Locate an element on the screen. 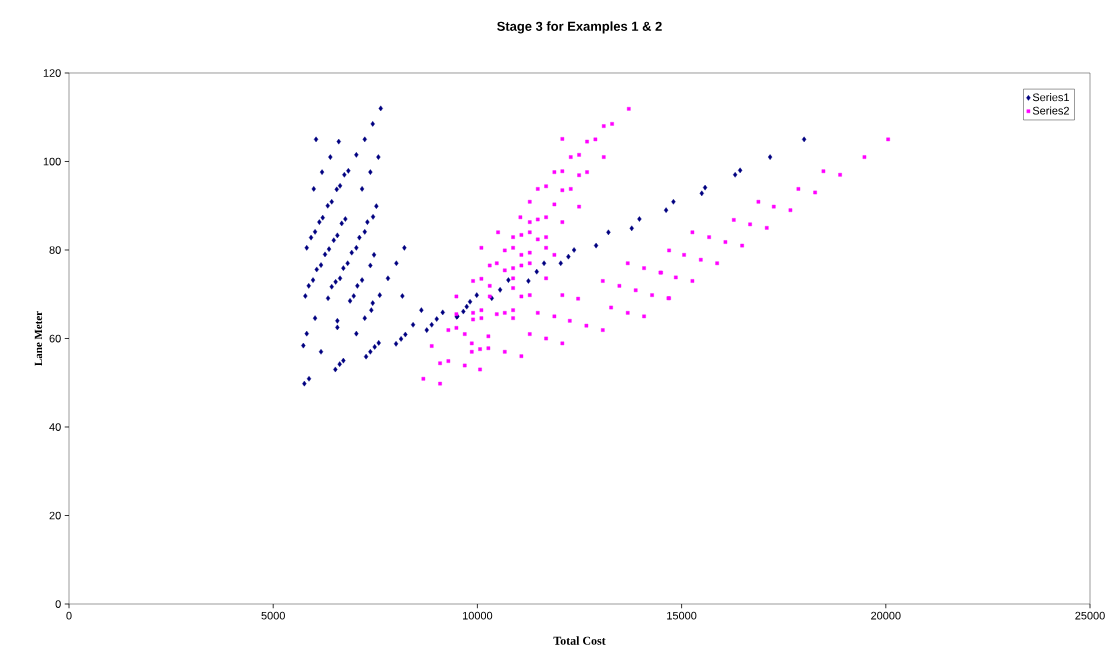  x-tick-label: 10000 is located at coordinates (477, 615).